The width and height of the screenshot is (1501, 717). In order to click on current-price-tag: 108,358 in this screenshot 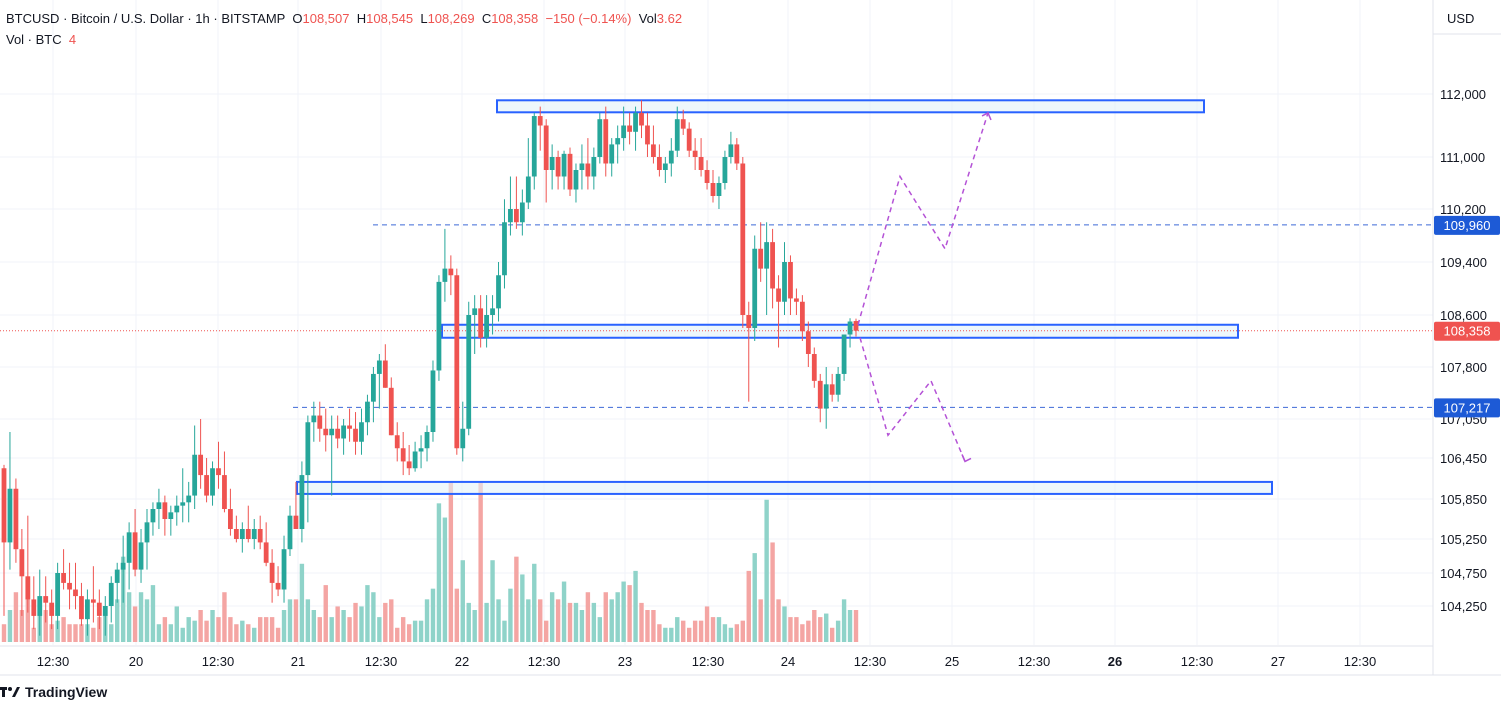, I will do `click(1467, 331)`.